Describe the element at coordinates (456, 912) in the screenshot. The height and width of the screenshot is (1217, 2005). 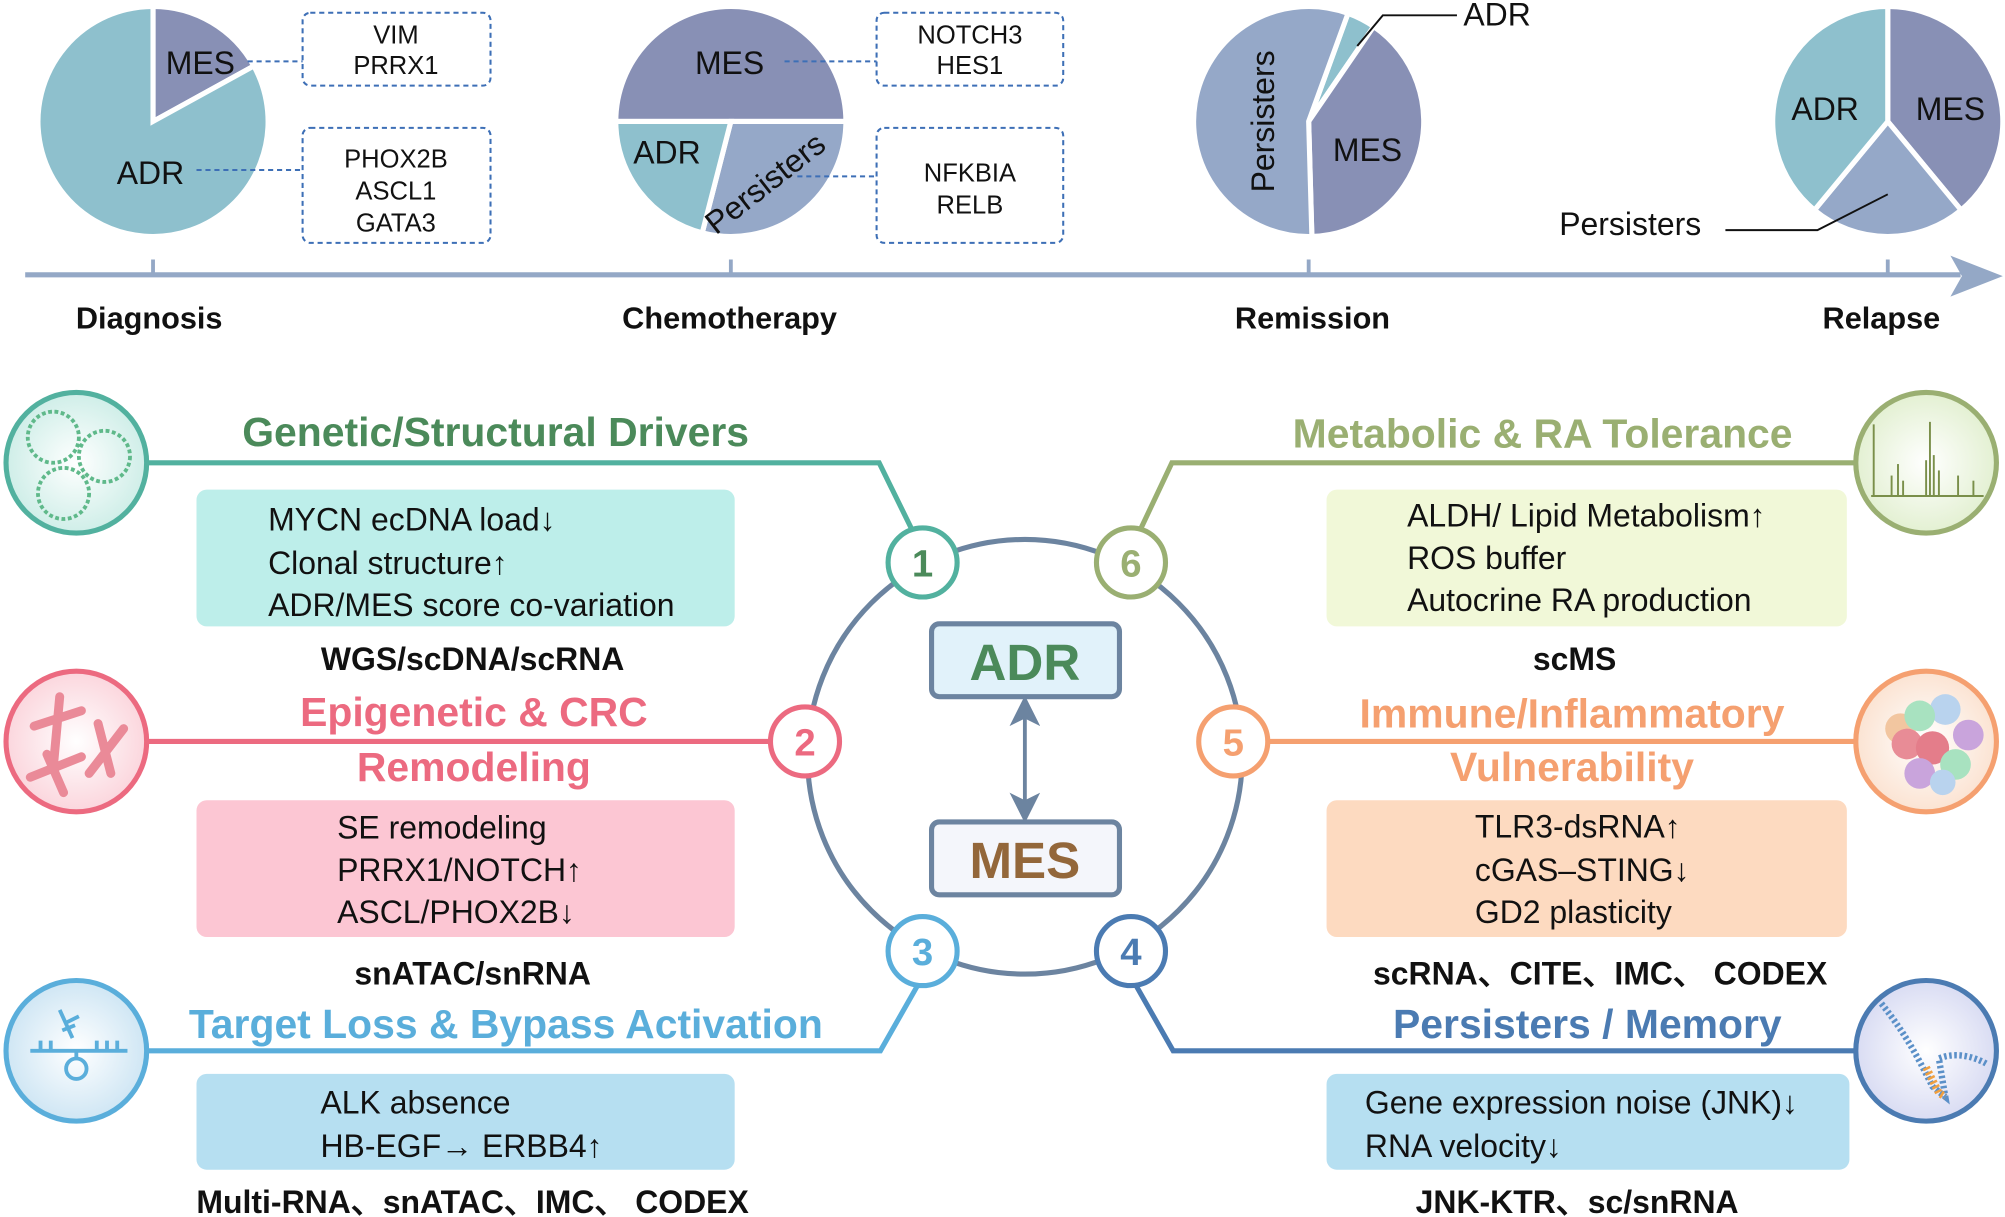
I see `module-2-item: ASCL/PHOX2B↓` at that location.